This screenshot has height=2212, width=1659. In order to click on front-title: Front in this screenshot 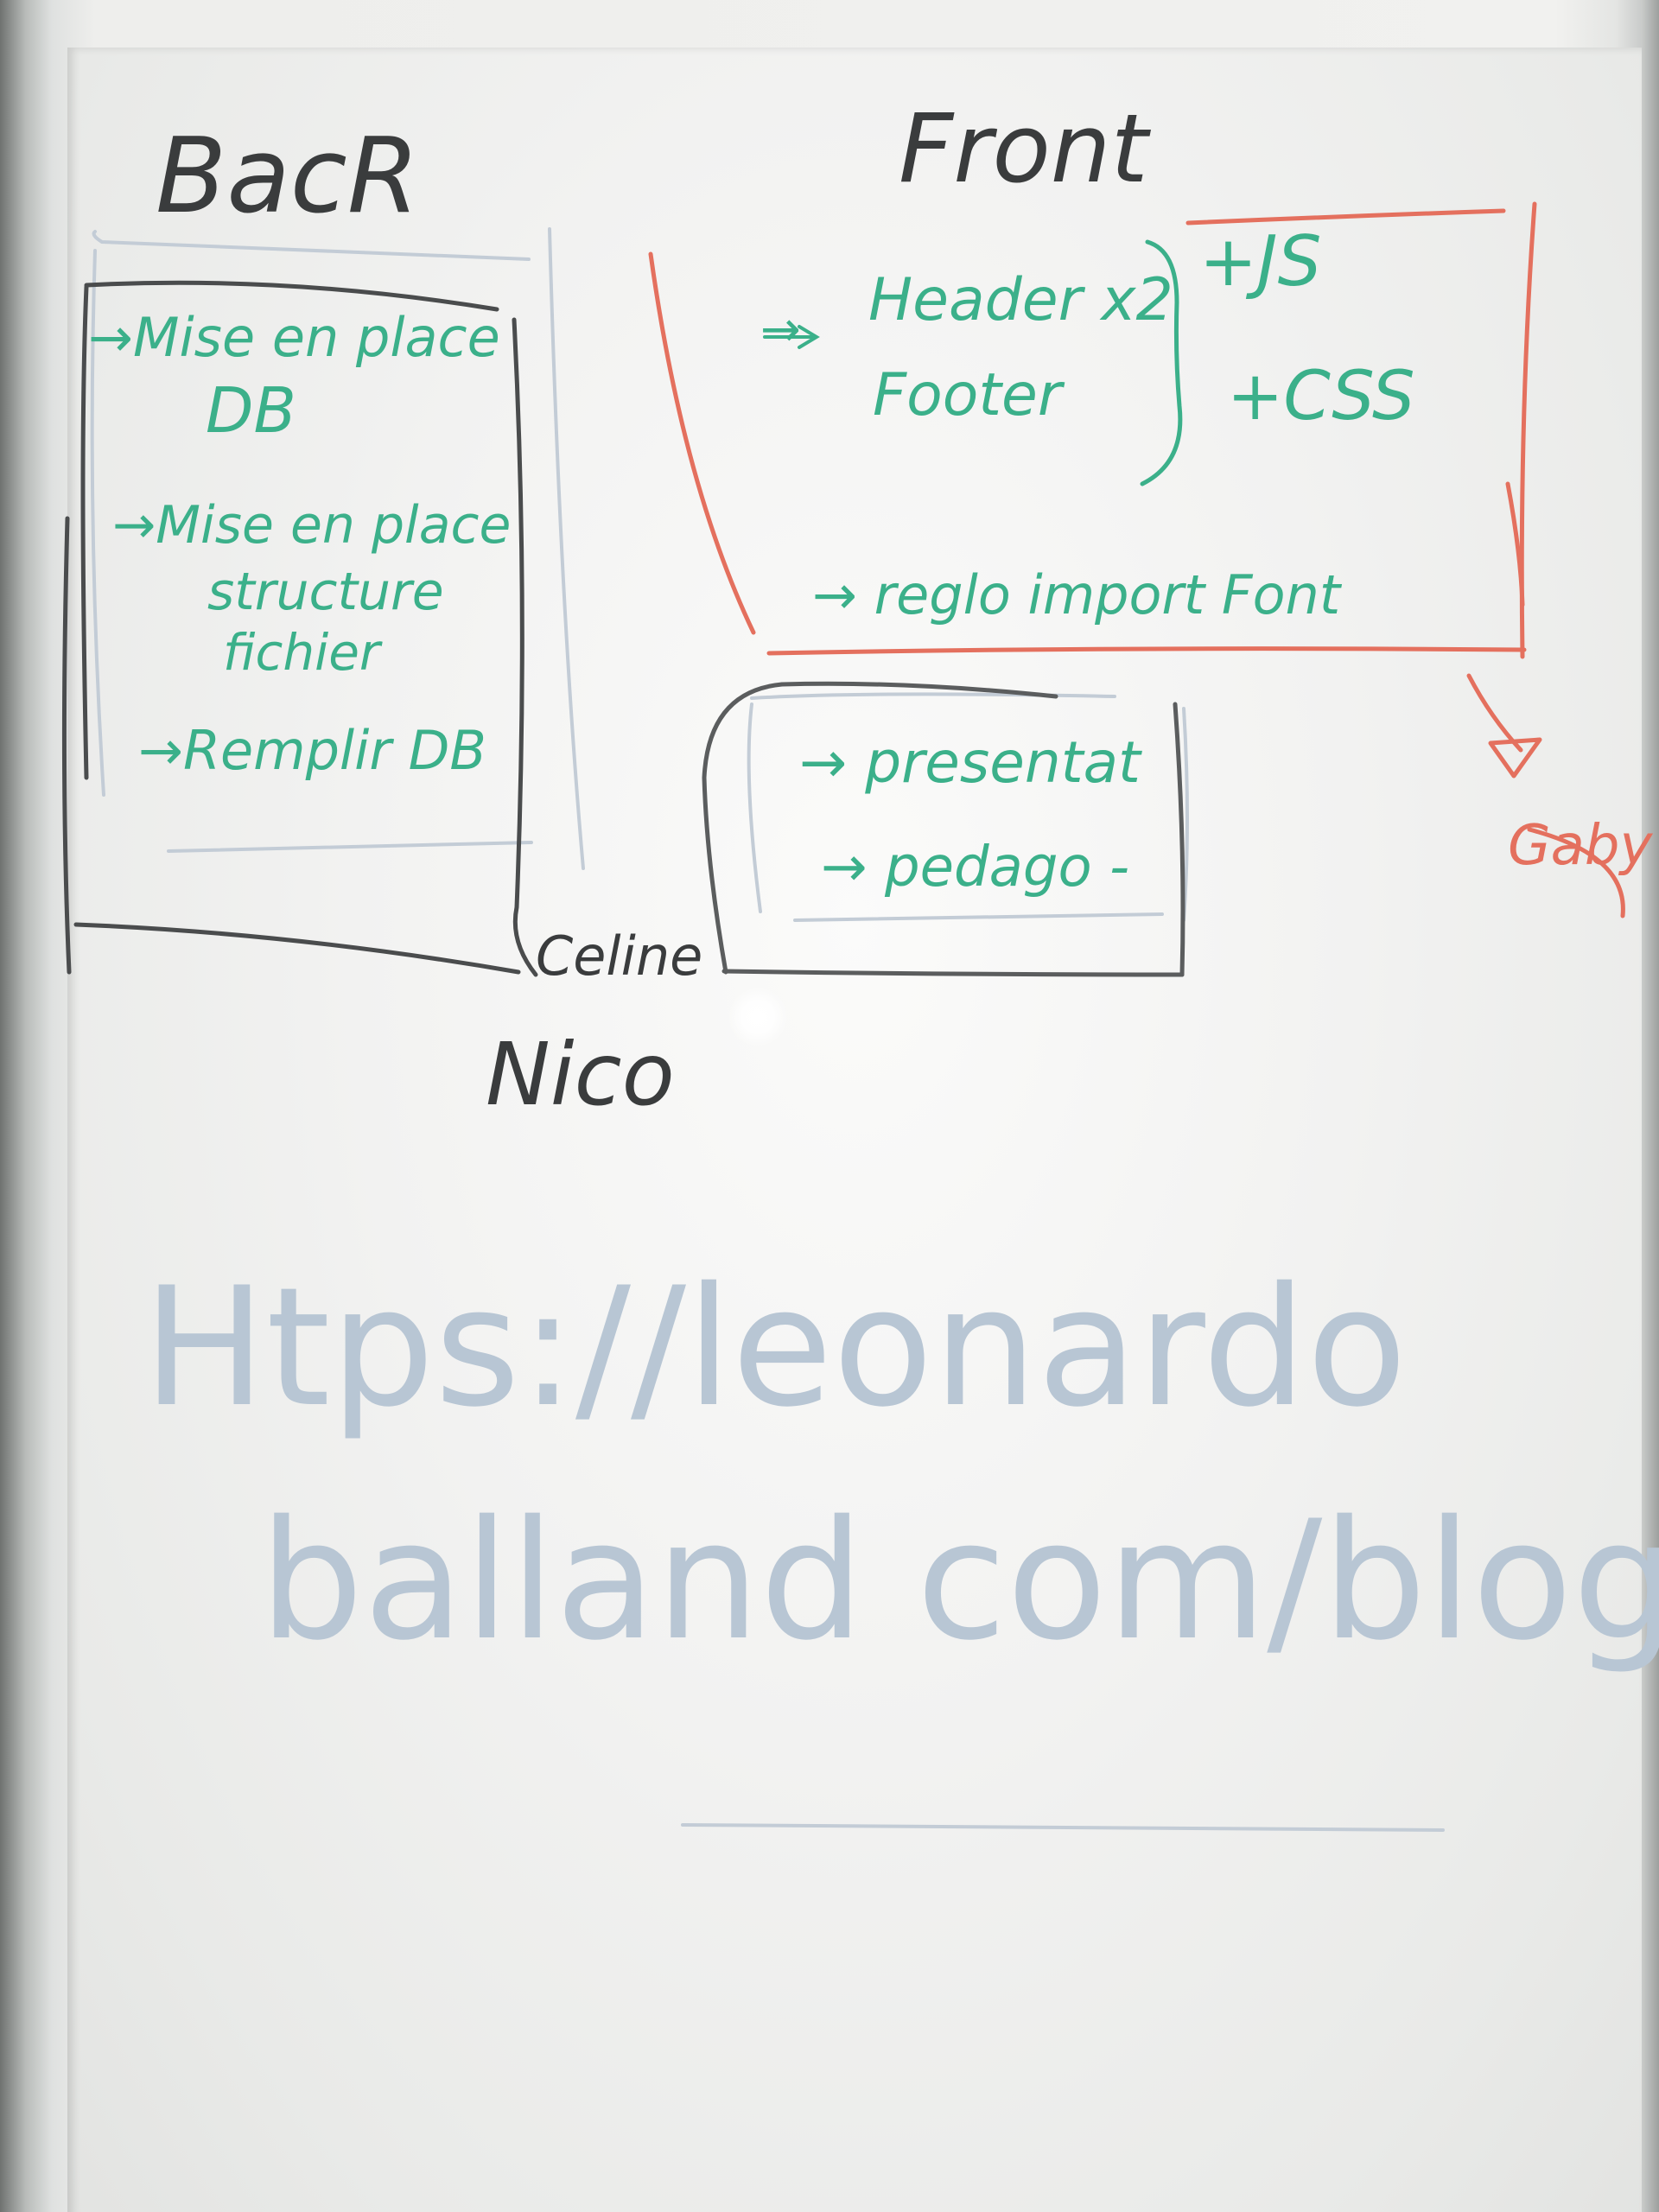, I will do `click(1025, 148)`.